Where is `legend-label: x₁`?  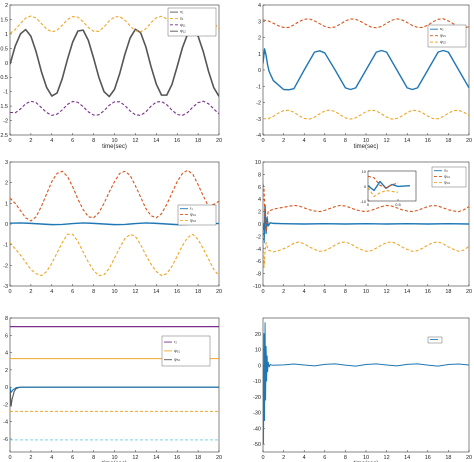
legend-label: x₁ is located at coordinates (182, 11).